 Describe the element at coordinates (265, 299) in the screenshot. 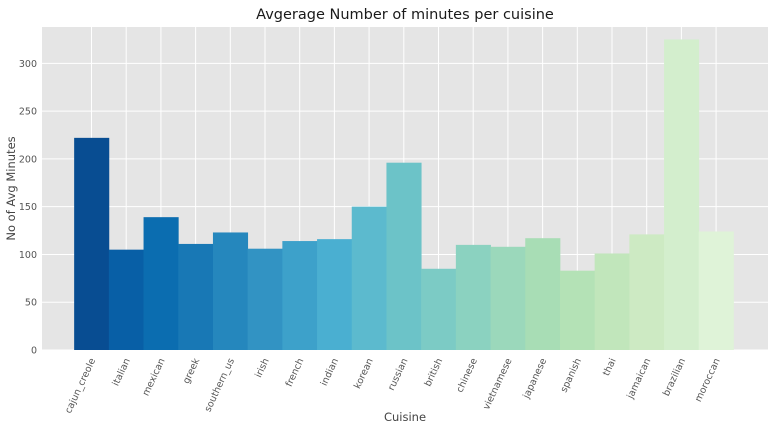

I see `bar-irish` at that location.